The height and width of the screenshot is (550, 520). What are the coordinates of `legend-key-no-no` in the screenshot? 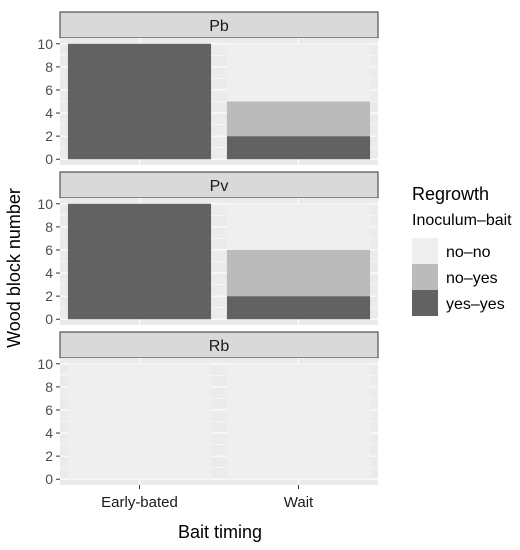 It's located at (425, 251).